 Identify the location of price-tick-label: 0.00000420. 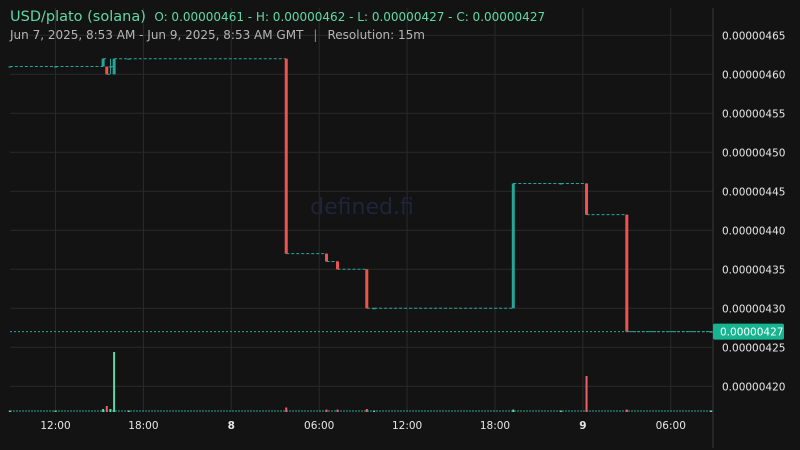
(753, 387).